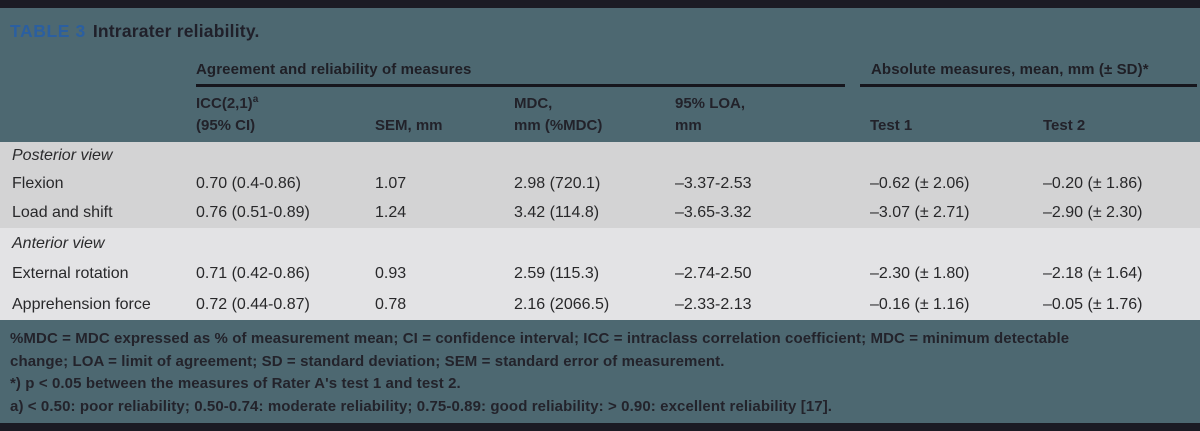 The height and width of the screenshot is (431, 1200). I want to click on cell-test1: –0.62 (± 2.06), so click(920, 183).